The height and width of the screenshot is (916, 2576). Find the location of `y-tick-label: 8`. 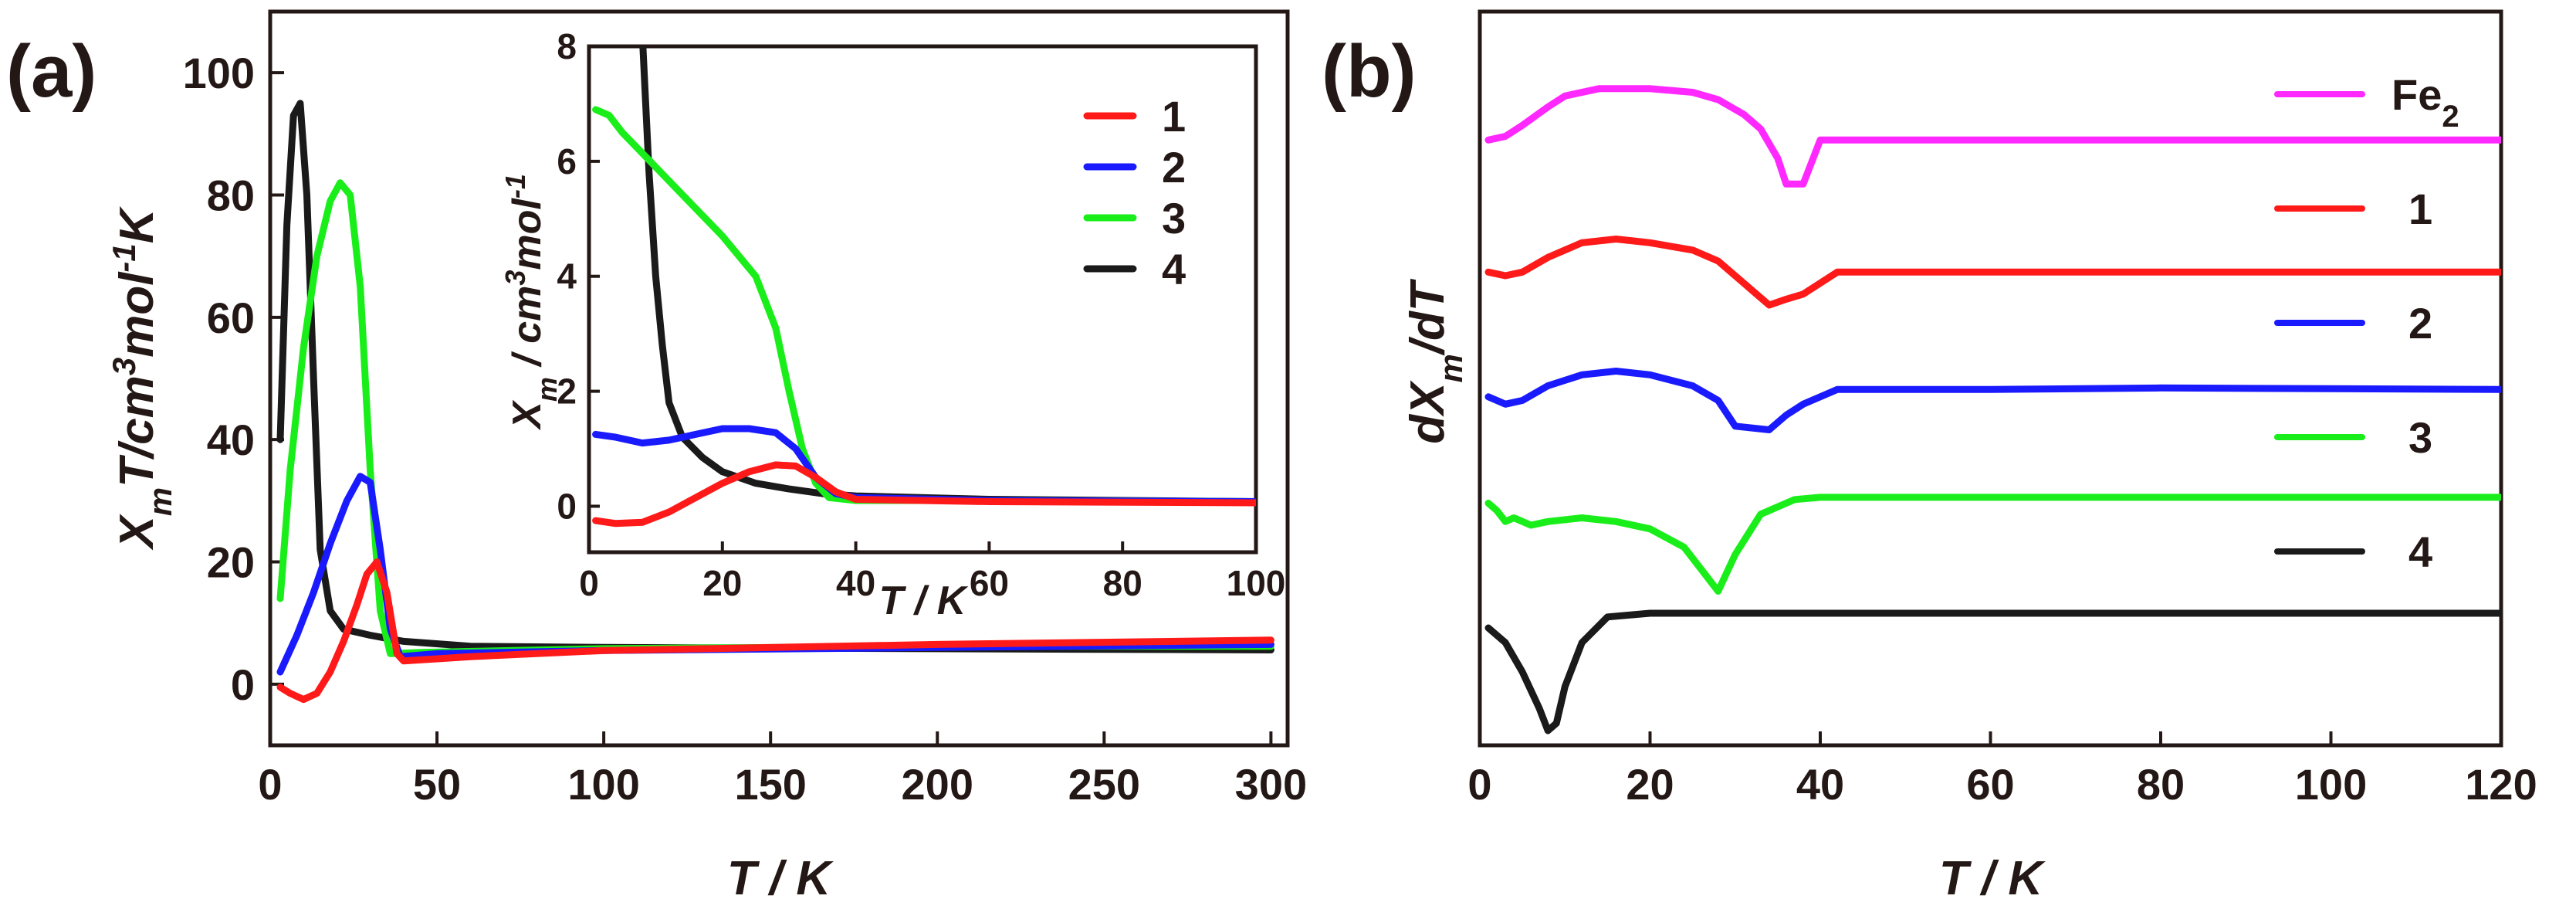

y-tick-label: 8 is located at coordinates (567, 46).